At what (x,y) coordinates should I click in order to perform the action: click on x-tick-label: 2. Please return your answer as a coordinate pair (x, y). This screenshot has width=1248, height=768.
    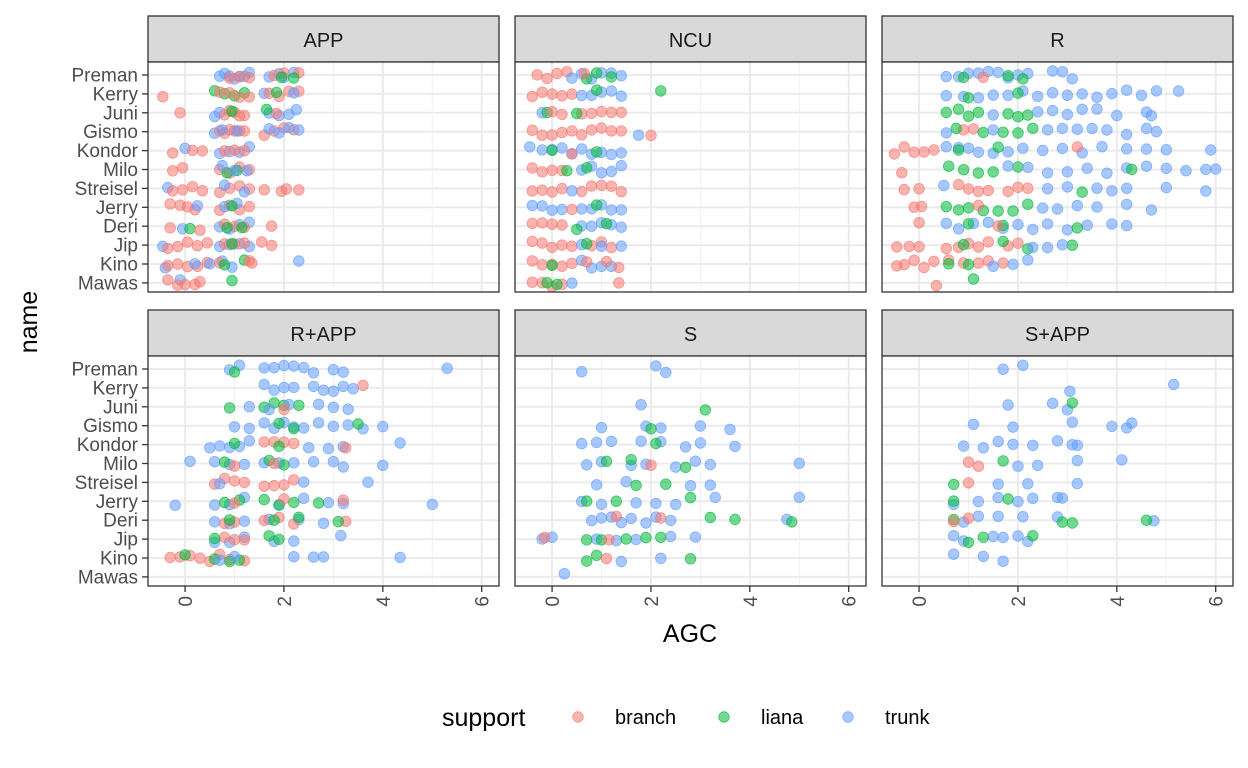
    Looking at the image, I should click on (1019, 601).